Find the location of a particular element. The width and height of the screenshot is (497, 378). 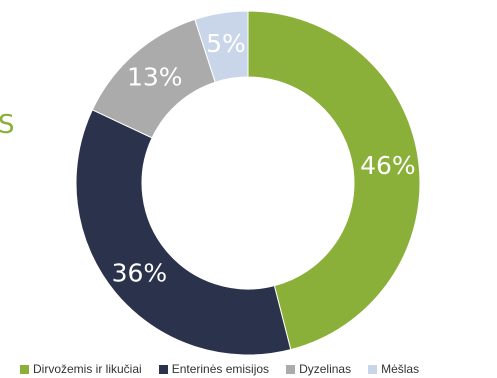

cropped-text-fragment: S is located at coordinates (7, 125).